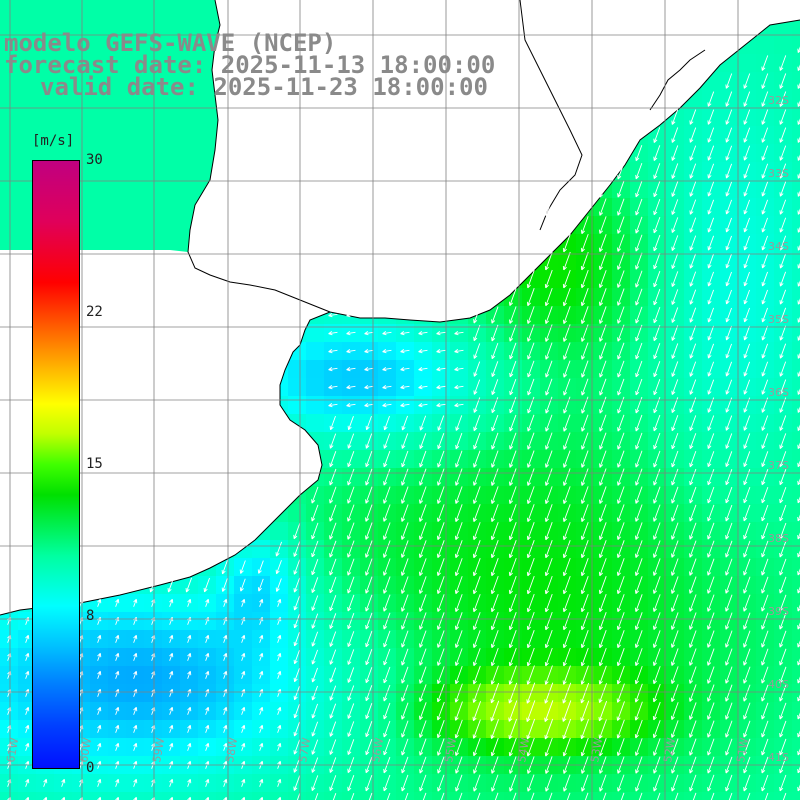 This screenshot has height=800, width=800. What do you see at coordinates (778, 757) in the screenshot?
I see `latitude-label: 41S` at bounding box center [778, 757].